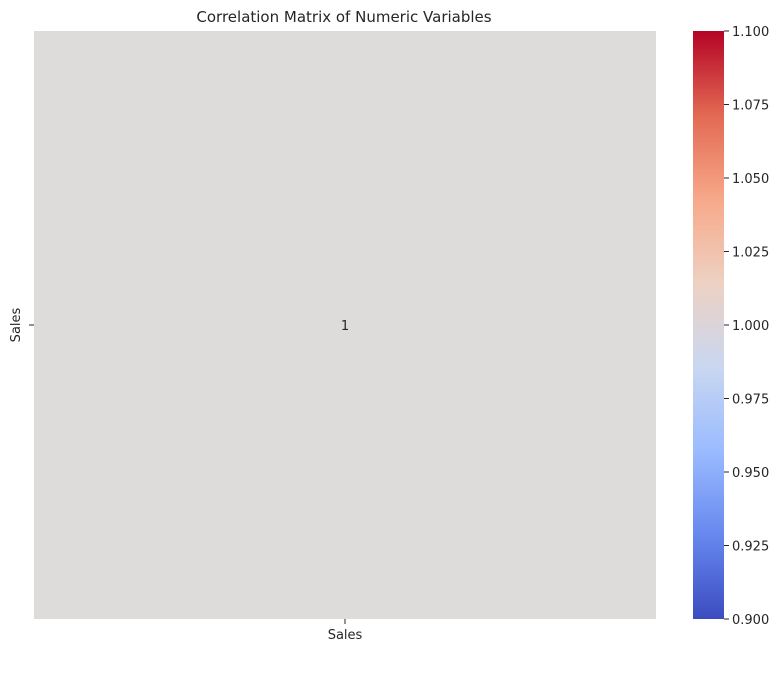 This screenshot has height=680, width=782. Describe the element at coordinates (708, 325) in the screenshot. I see `colorbar-gradient` at that location.